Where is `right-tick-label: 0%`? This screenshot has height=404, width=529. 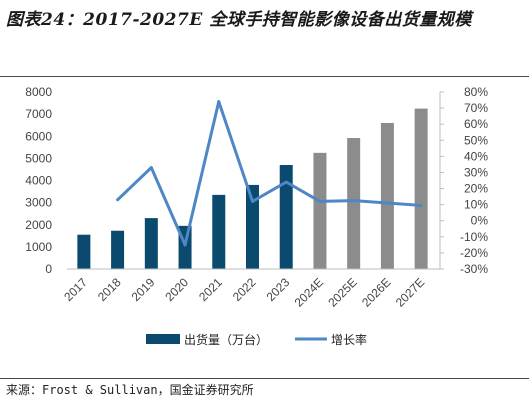 right-tick-label: 0% is located at coordinates (480, 221).